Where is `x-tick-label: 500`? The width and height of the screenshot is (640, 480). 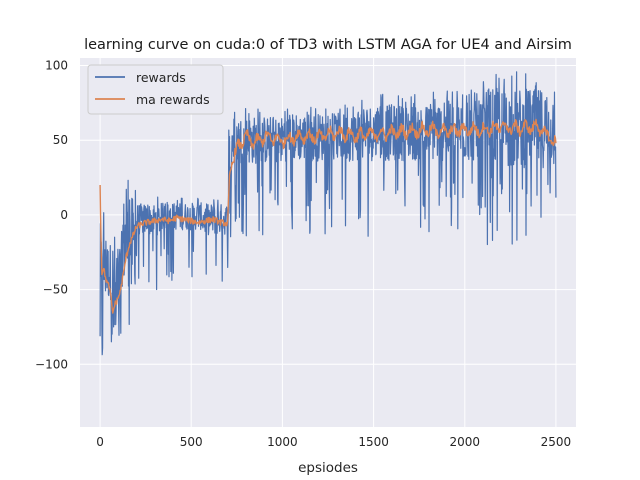 x-tick-label: 500 is located at coordinates (191, 442).